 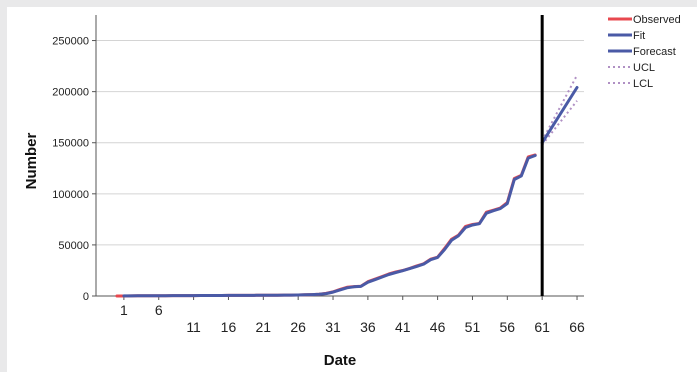 What do you see at coordinates (340, 360) in the screenshot?
I see `x-axis-title: Date` at bounding box center [340, 360].